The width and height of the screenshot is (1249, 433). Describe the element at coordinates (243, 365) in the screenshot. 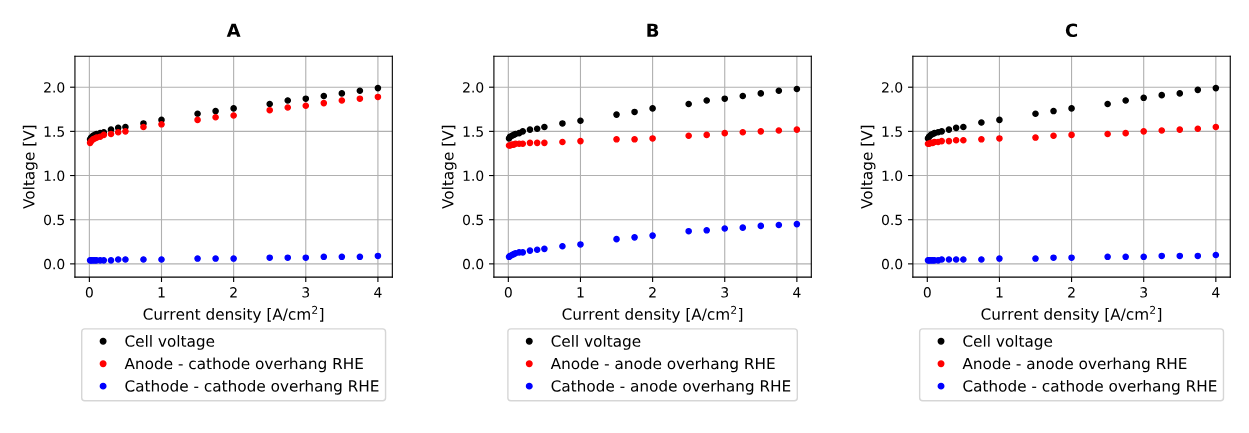

I see `legend-label: Anode - cathode overhang RHE` at that location.